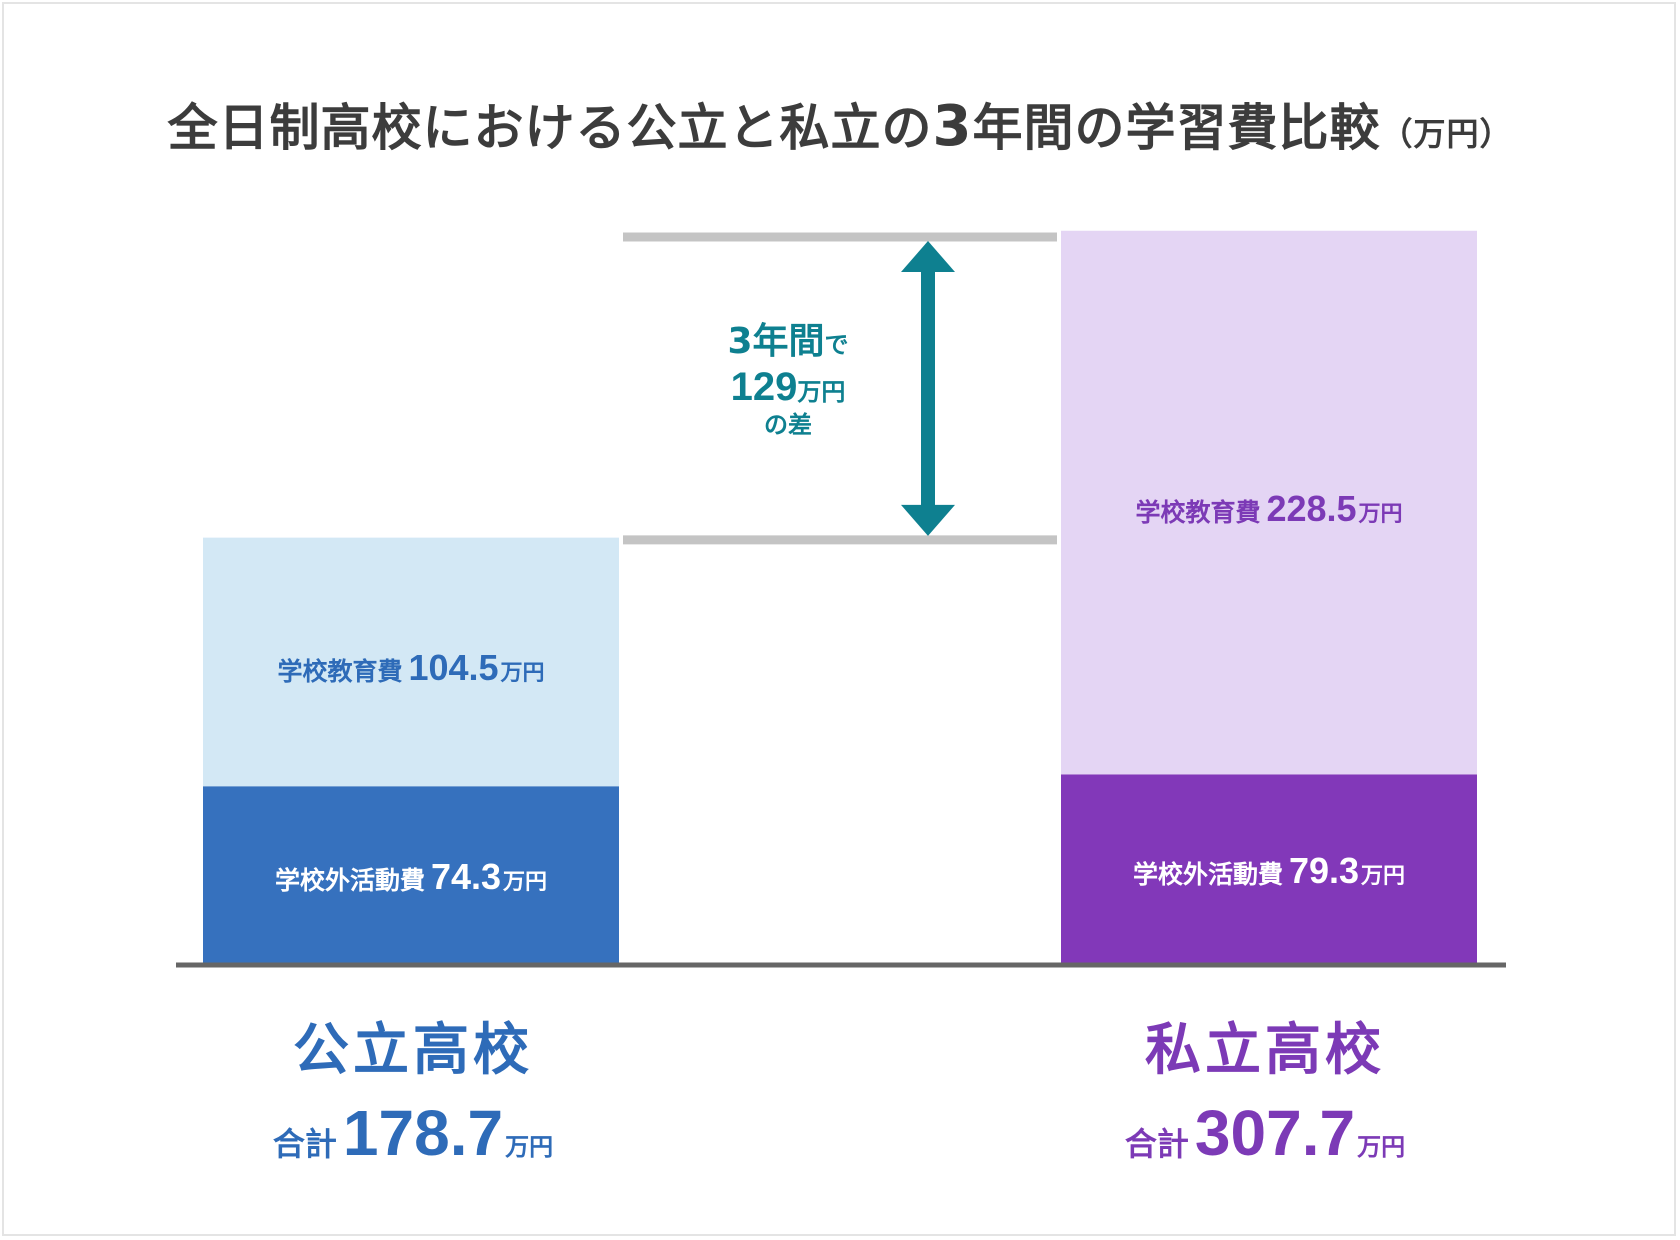 The width and height of the screenshot is (1680, 1240). I want to click on diff-unit: 万円, so click(821, 392).